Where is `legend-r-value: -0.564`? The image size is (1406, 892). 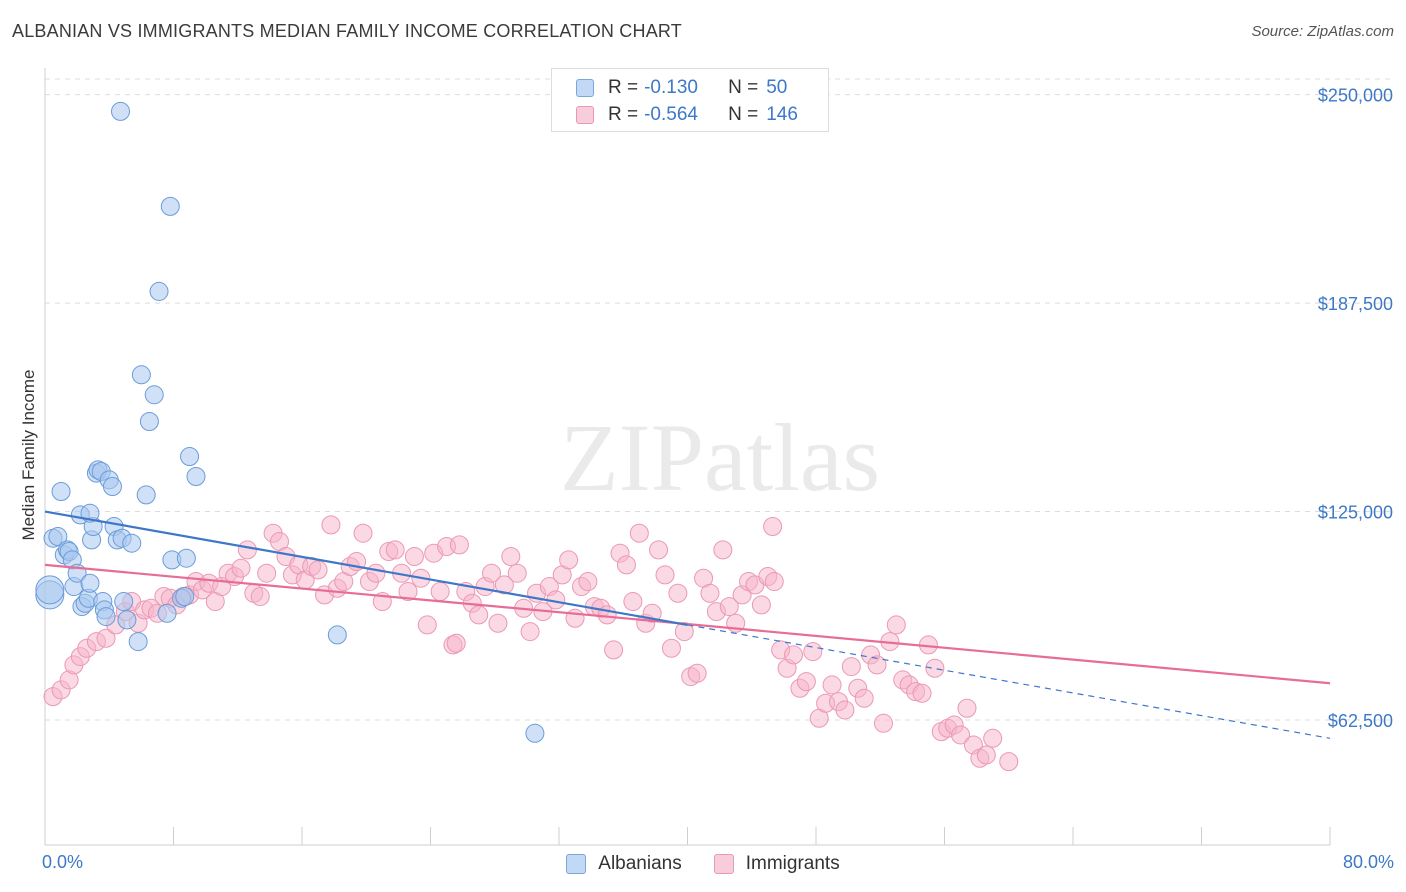 legend-r-value: -0.564 is located at coordinates (671, 114).